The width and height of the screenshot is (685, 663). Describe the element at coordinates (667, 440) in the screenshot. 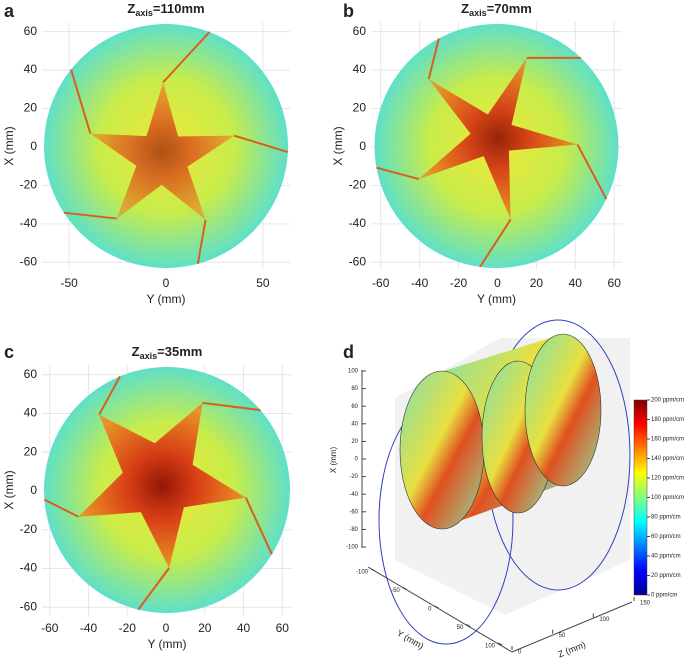

I see `colorbar-tick-label: 160 ppm/cm` at that location.